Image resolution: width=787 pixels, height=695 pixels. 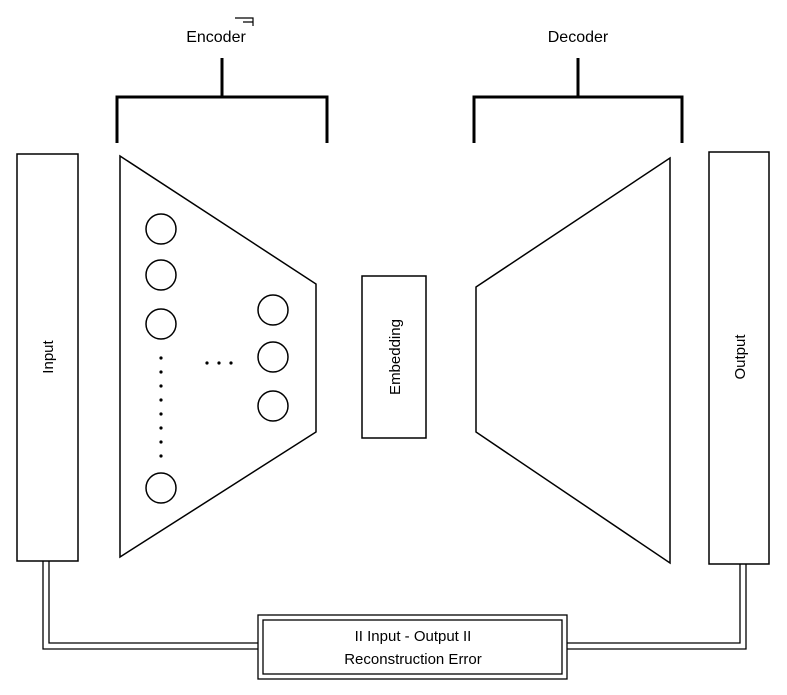 I want to click on input-label: Input, so click(x=48, y=356).